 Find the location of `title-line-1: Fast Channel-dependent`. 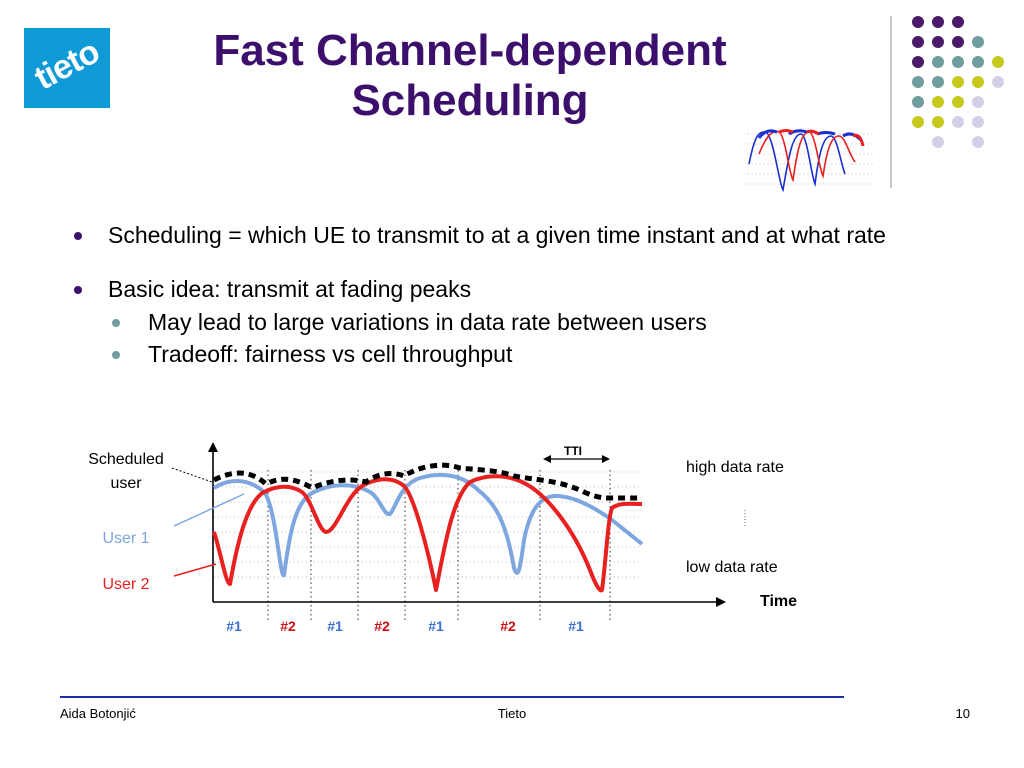

title-line-1: Fast Channel-dependent is located at coordinates (470, 50).